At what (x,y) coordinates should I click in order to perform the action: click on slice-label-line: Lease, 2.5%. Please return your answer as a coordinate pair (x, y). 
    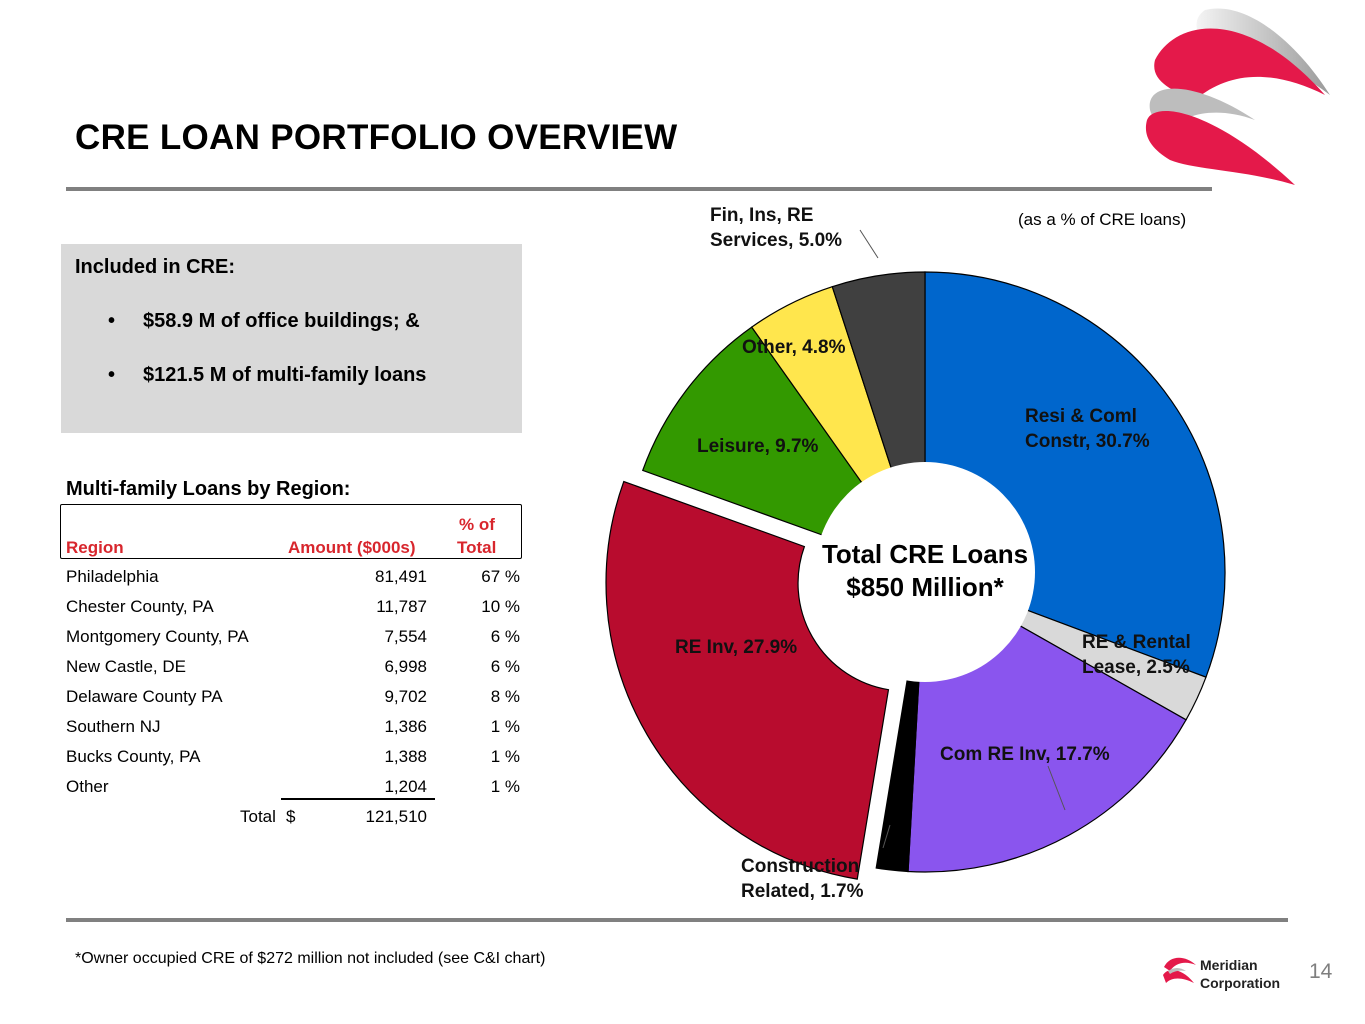
    Looking at the image, I should click on (1136, 667).